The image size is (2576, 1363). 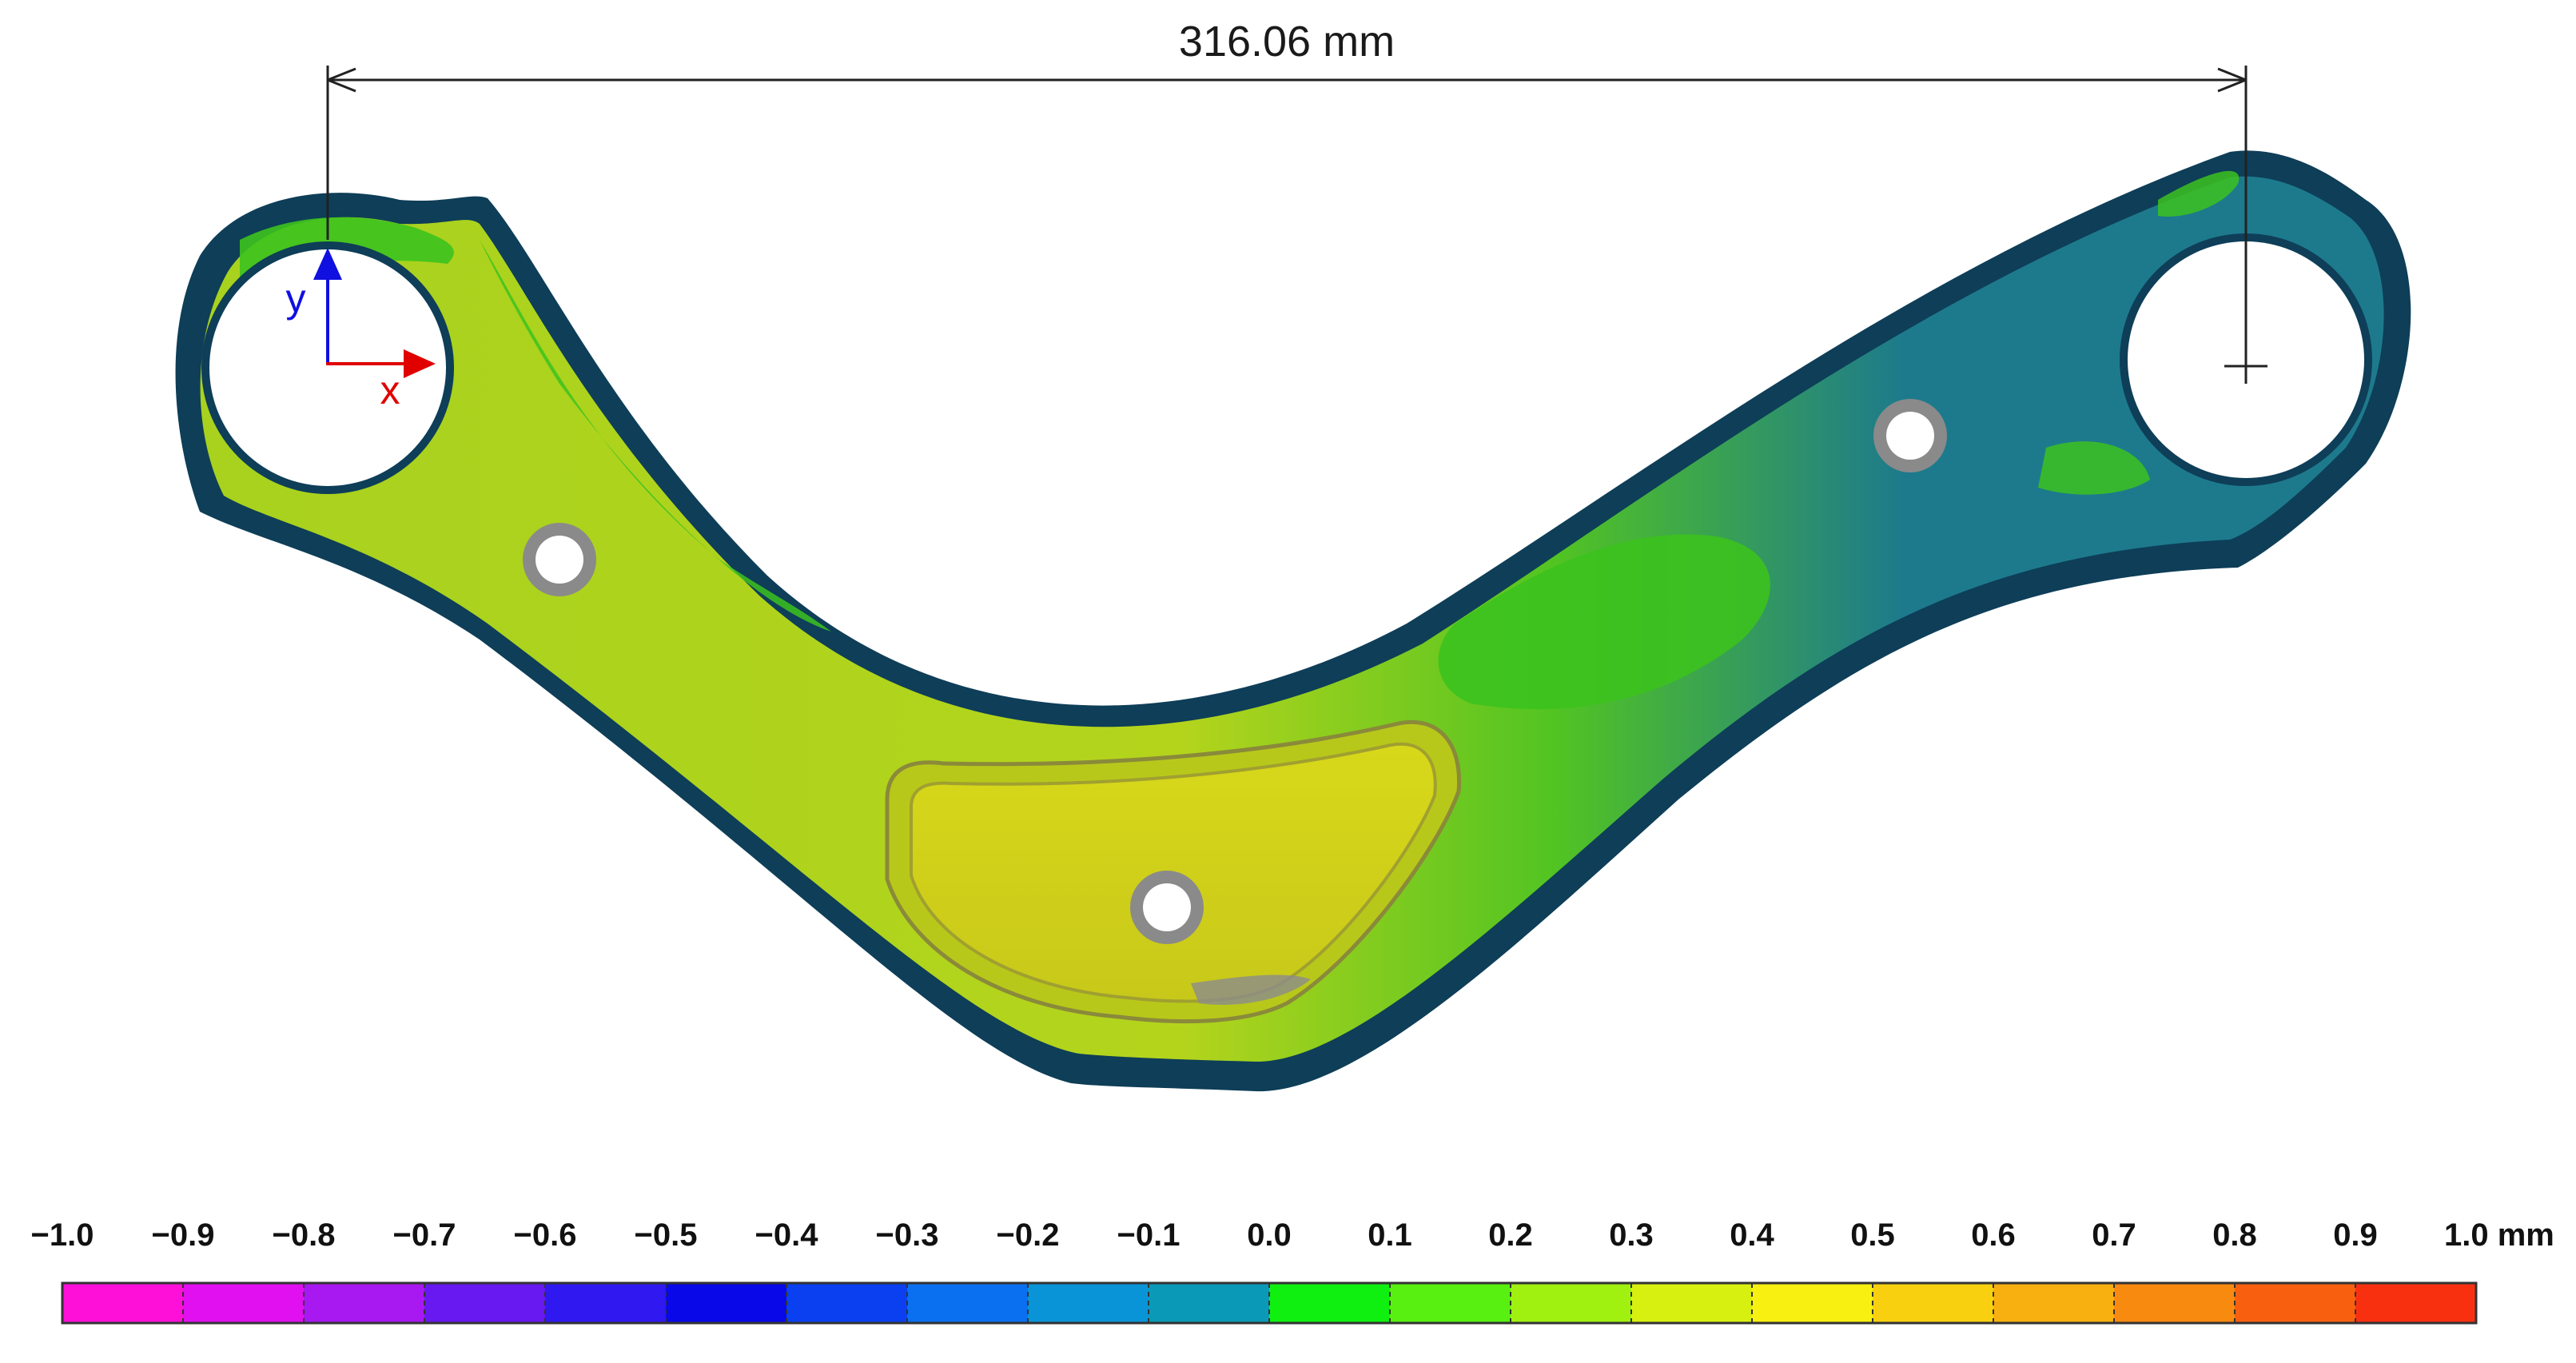 What do you see at coordinates (2094, 468) in the screenshot?
I see `green-patch-right-lug` at bounding box center [2094, 468].